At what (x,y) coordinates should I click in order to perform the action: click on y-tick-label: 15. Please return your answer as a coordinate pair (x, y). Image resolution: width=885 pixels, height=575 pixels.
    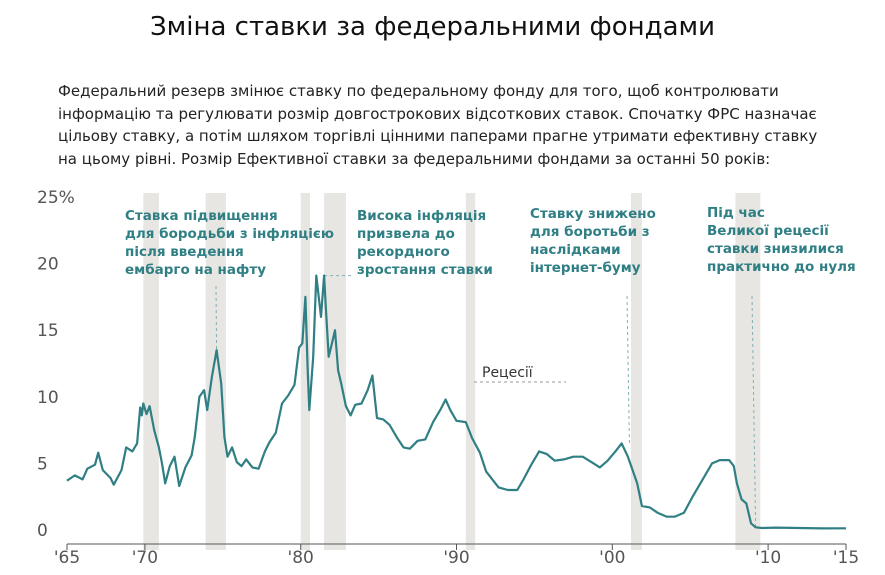
    Looking at the image, I should click on (48, 331).